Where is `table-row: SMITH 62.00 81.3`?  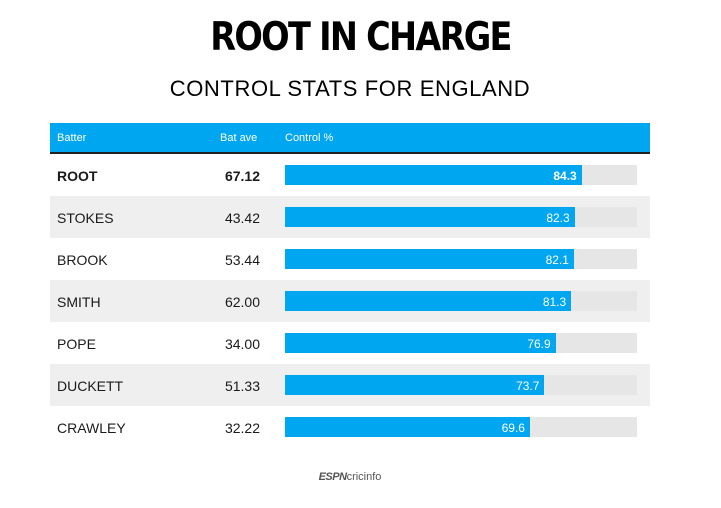 table-row: SMITH 62.00 81.3 is located at coordinates (350, 301).